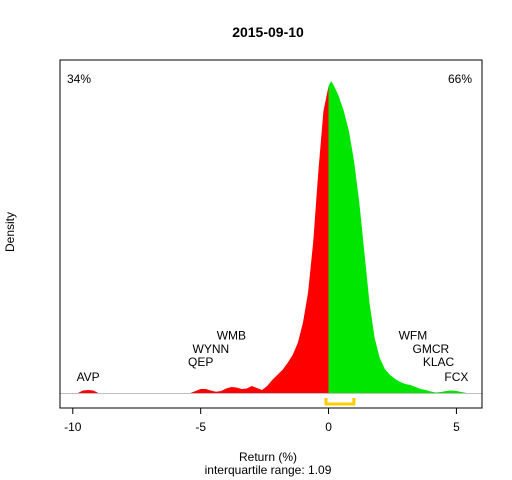  I want to click on x-tick-label: 0, so click(328, 427).